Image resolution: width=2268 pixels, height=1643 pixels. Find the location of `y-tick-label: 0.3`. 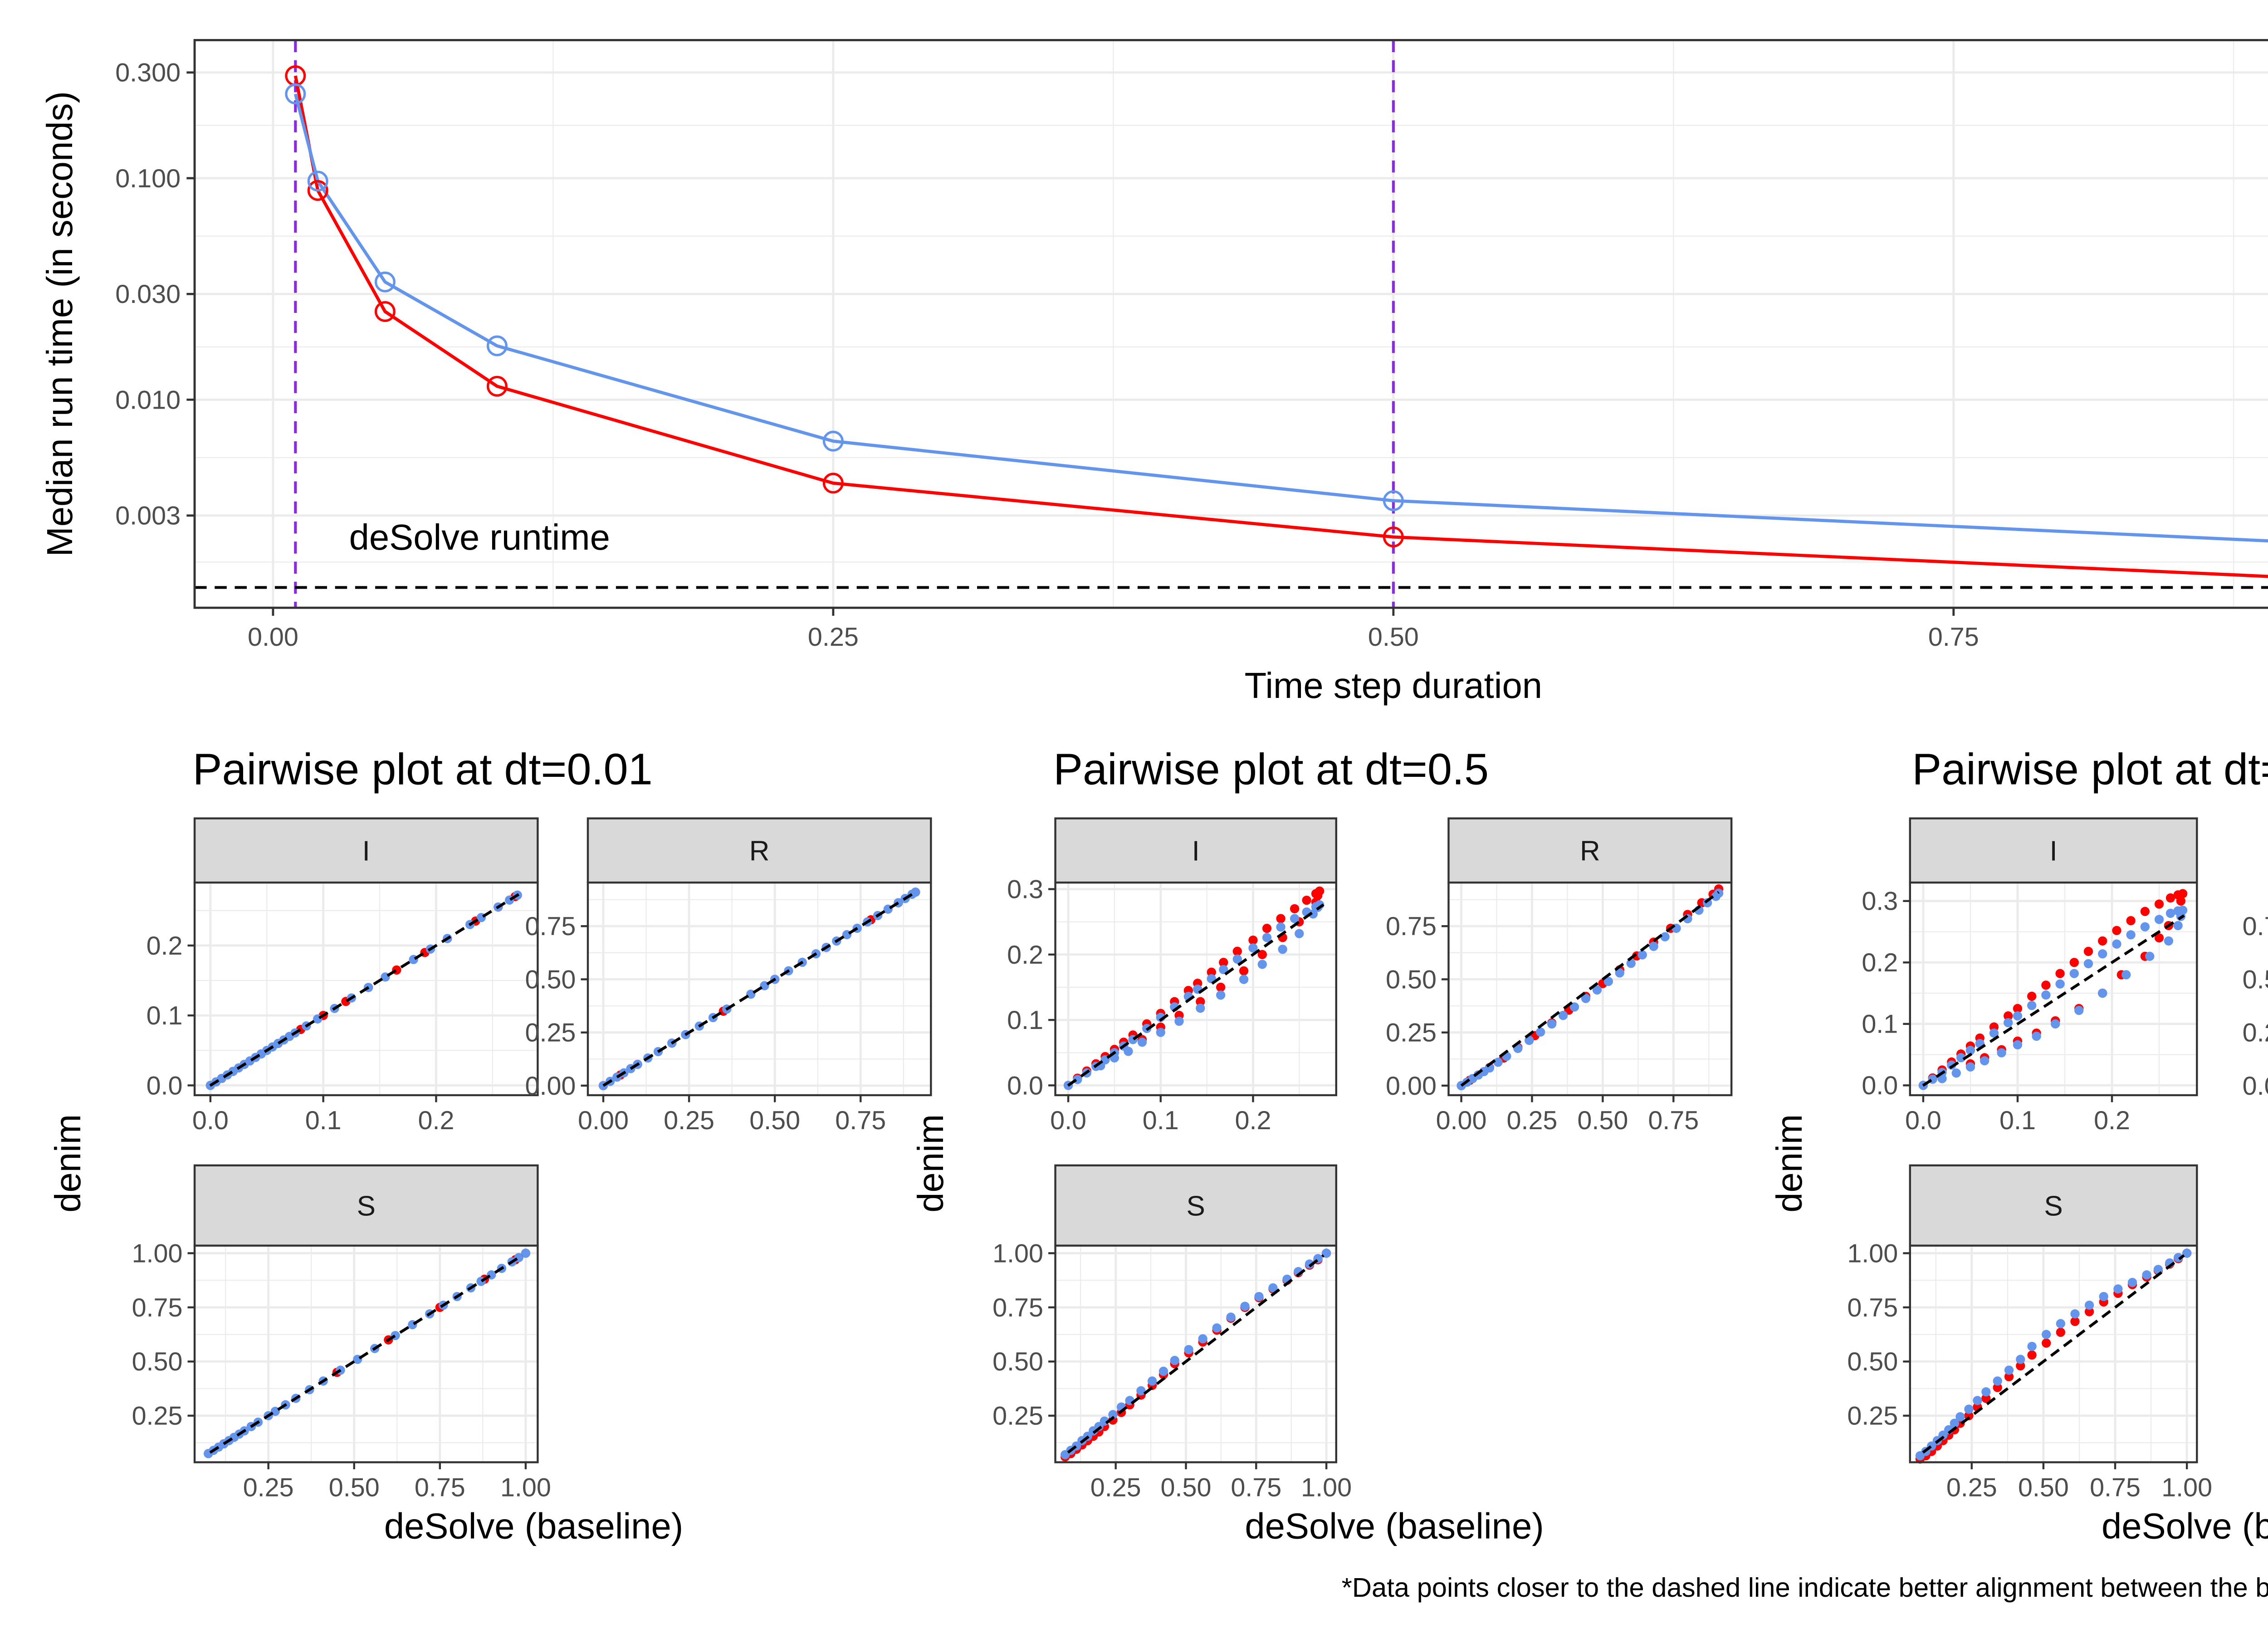

y-tick-label: 0.3 is located at coordinates (1025, 889).